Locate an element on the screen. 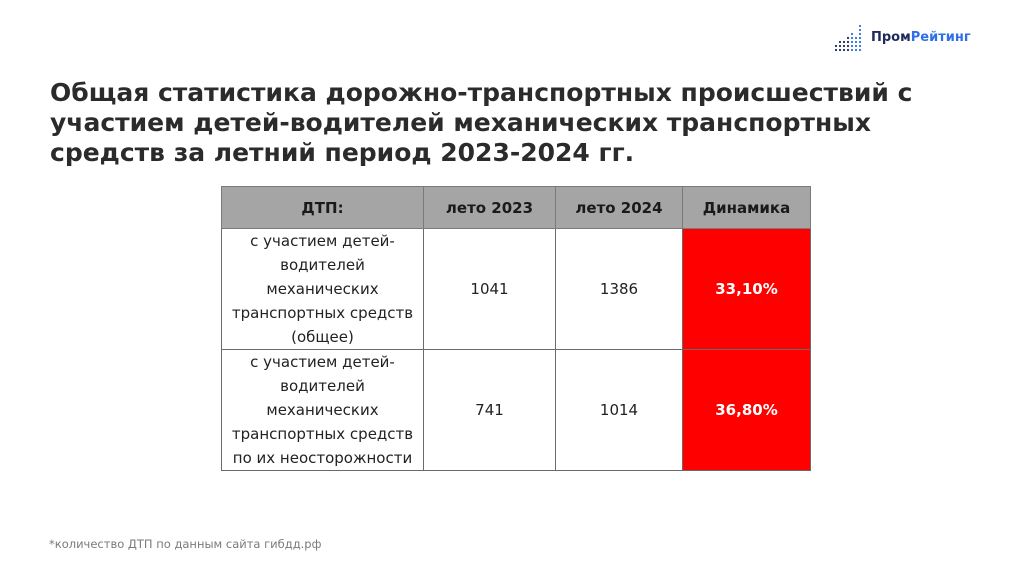 This screenshot has height=579, width=1030. brand-name-part1: Пром is located at coordinates (891, 37).